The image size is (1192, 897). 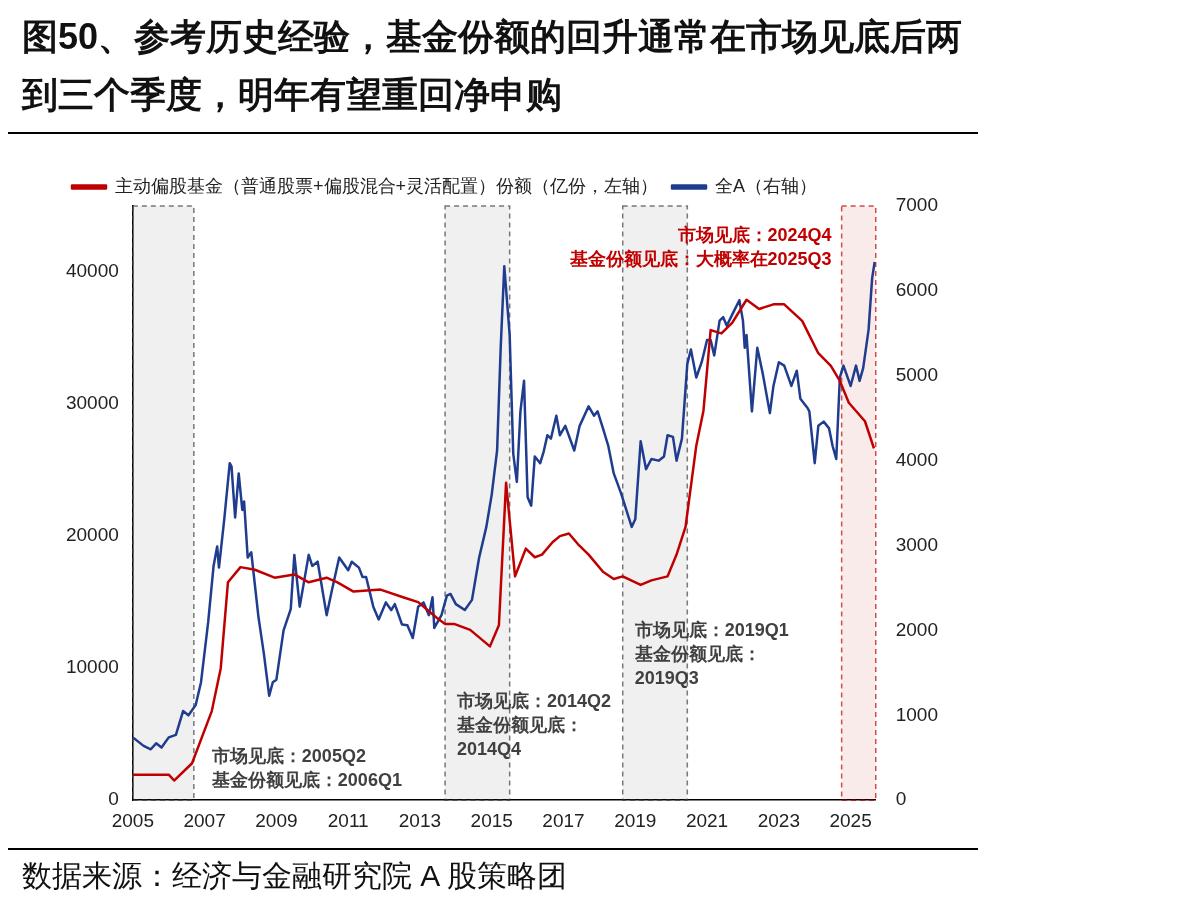 I want to click on x-tick-label: 2013, so click(x=420, y=820).